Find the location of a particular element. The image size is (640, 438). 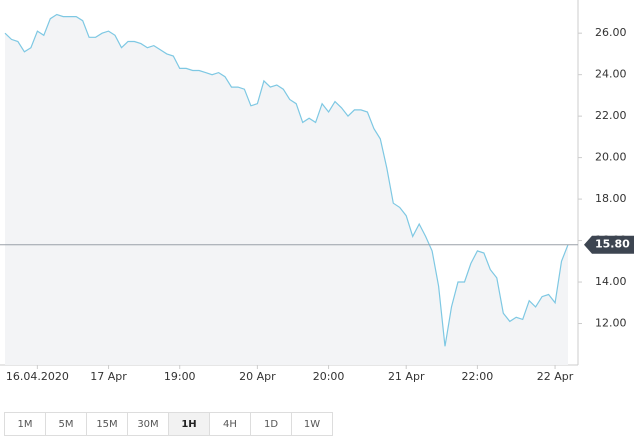

timeframe-button: 1H is located at coordinates (189, 424).